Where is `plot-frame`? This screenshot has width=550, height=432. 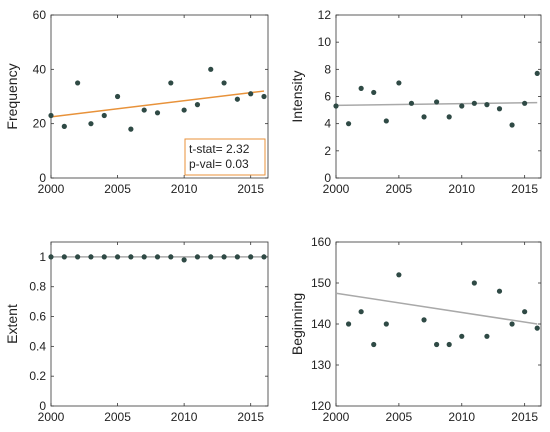
plot-frame is located at coordinates (438, 96).